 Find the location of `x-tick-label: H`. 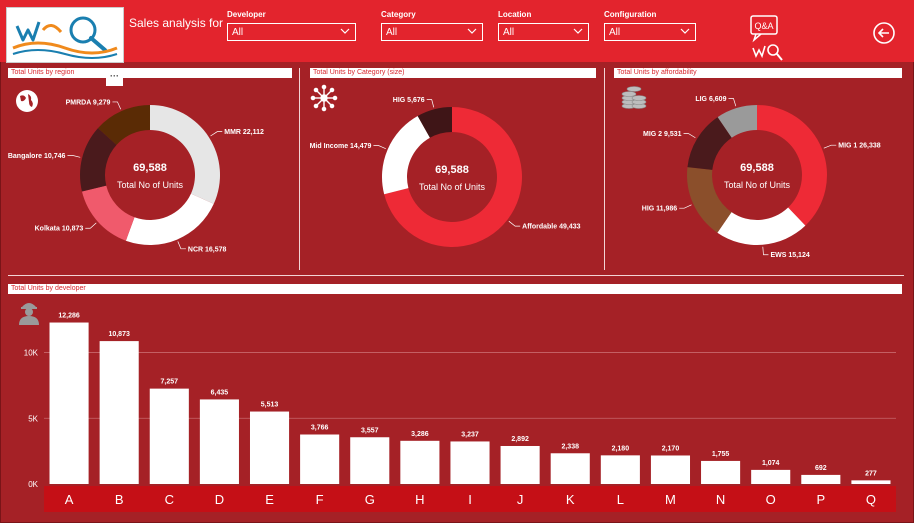

x-tick-label: H is located at coordinates (419, 499).